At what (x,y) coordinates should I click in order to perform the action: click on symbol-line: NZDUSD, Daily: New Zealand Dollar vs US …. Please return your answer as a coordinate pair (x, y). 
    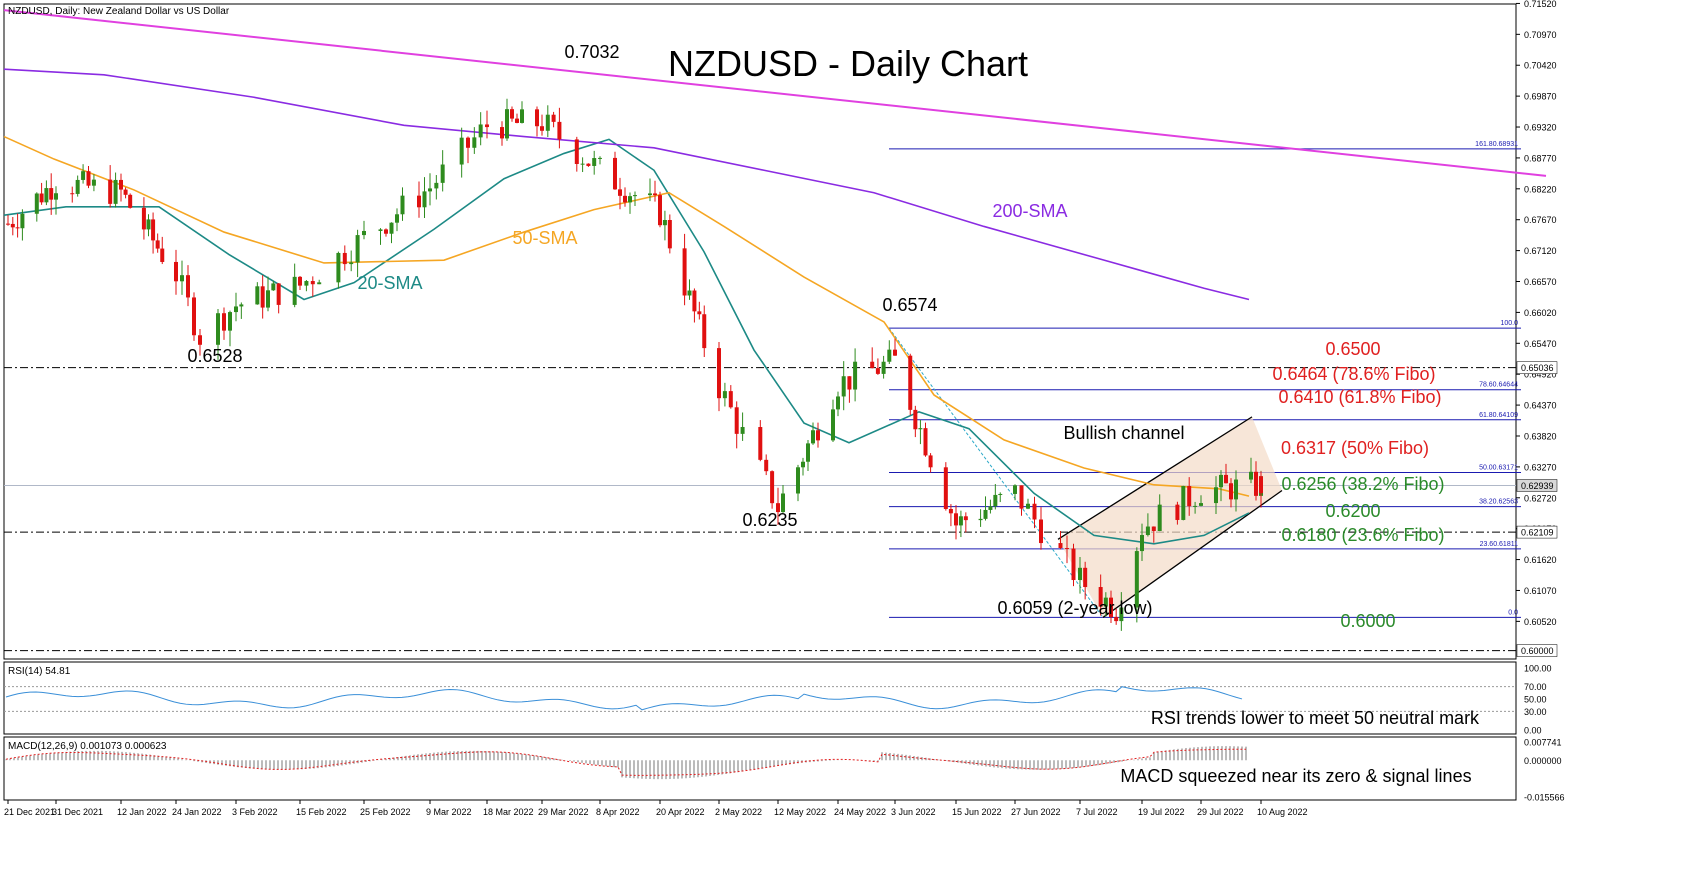
    Looking at the image, I should click on (119, 11).